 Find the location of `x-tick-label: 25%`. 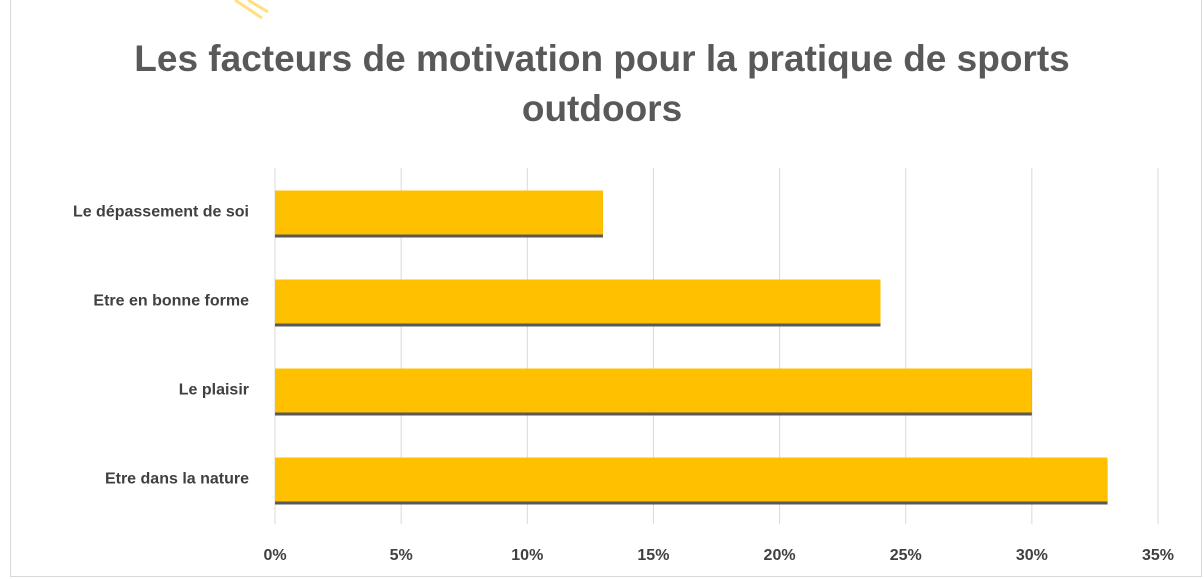

x-tick-label: 25% is located at coordinates (906, 555).